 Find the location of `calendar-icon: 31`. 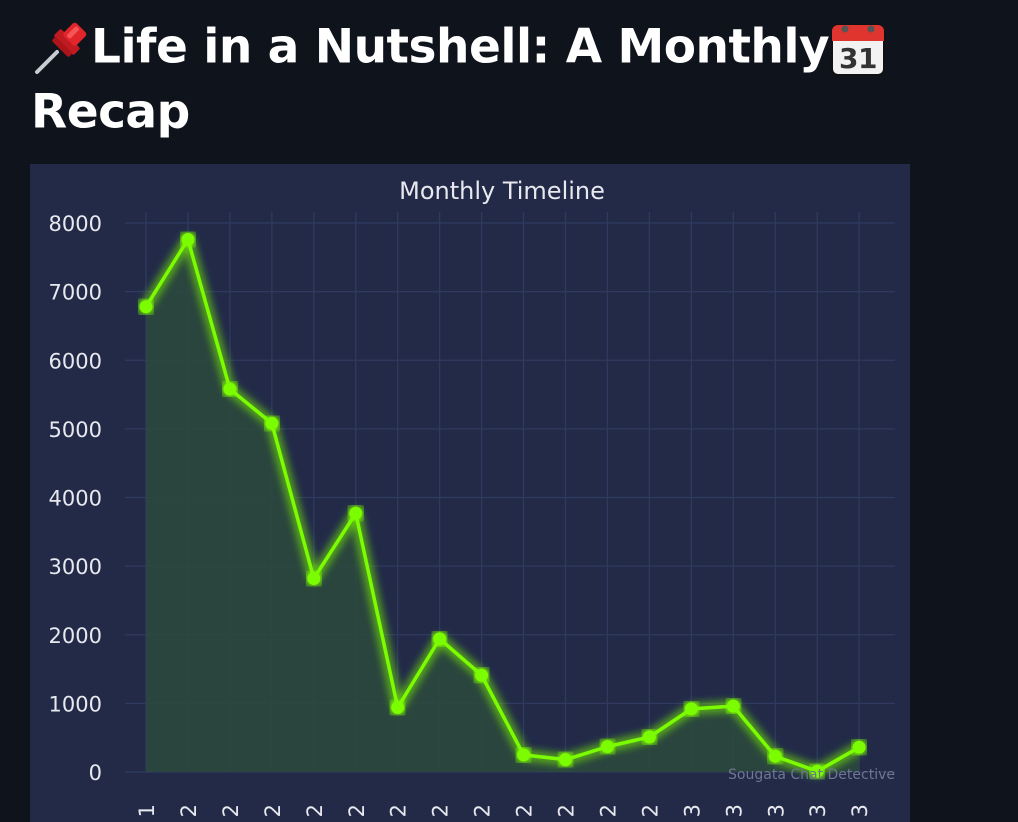

calendar-icon: 31 is located at coordinates (858, 48).